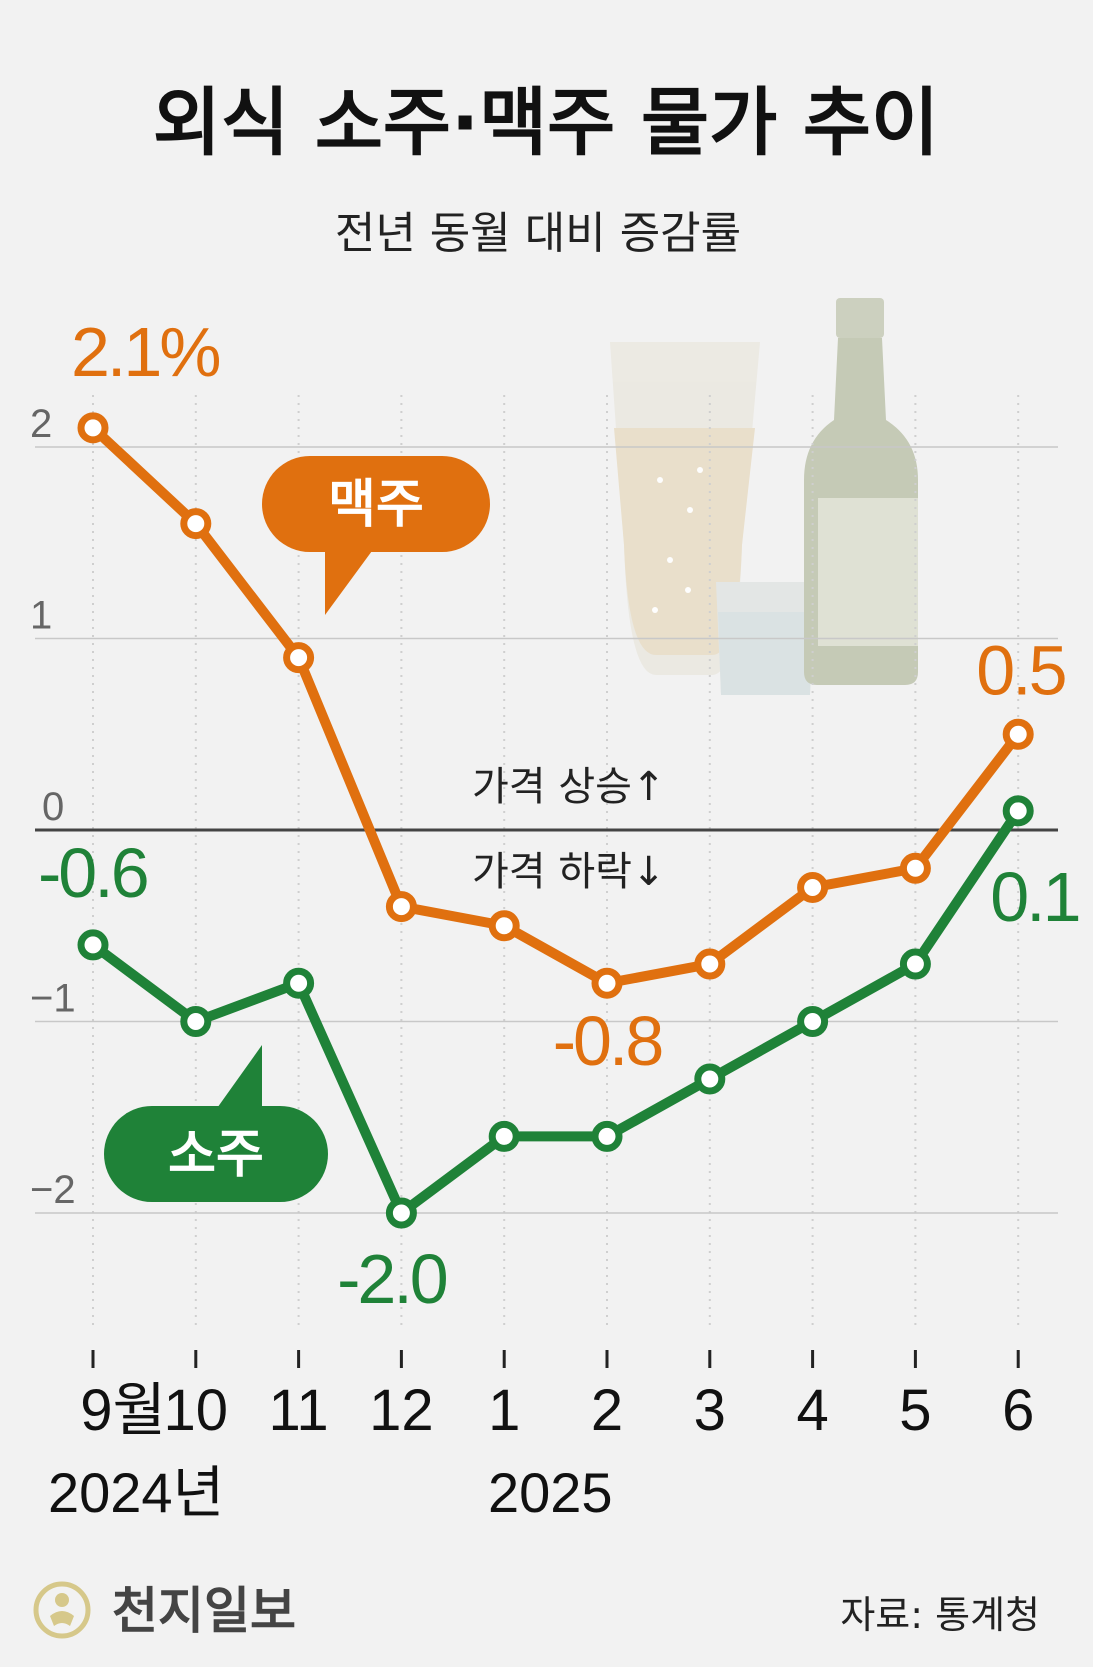 The height and width of the screenshot is (1667, 1093). I want to click on legend-soju-label: 소주, so click(216, 1155).